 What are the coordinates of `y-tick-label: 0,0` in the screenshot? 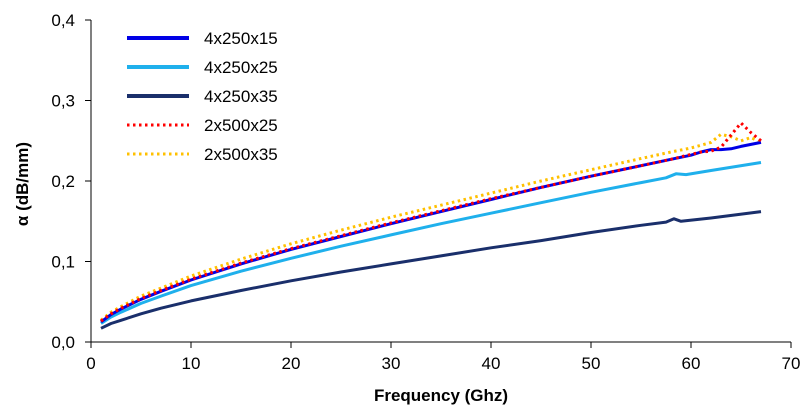 It's located at (63, 342).